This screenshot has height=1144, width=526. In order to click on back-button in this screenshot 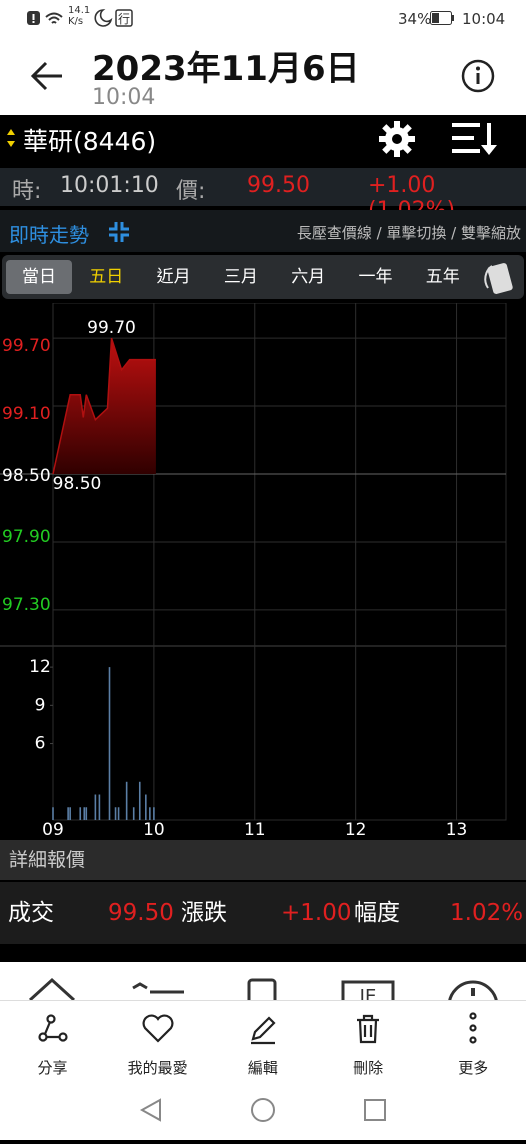, I will do `click(48, 76)`.